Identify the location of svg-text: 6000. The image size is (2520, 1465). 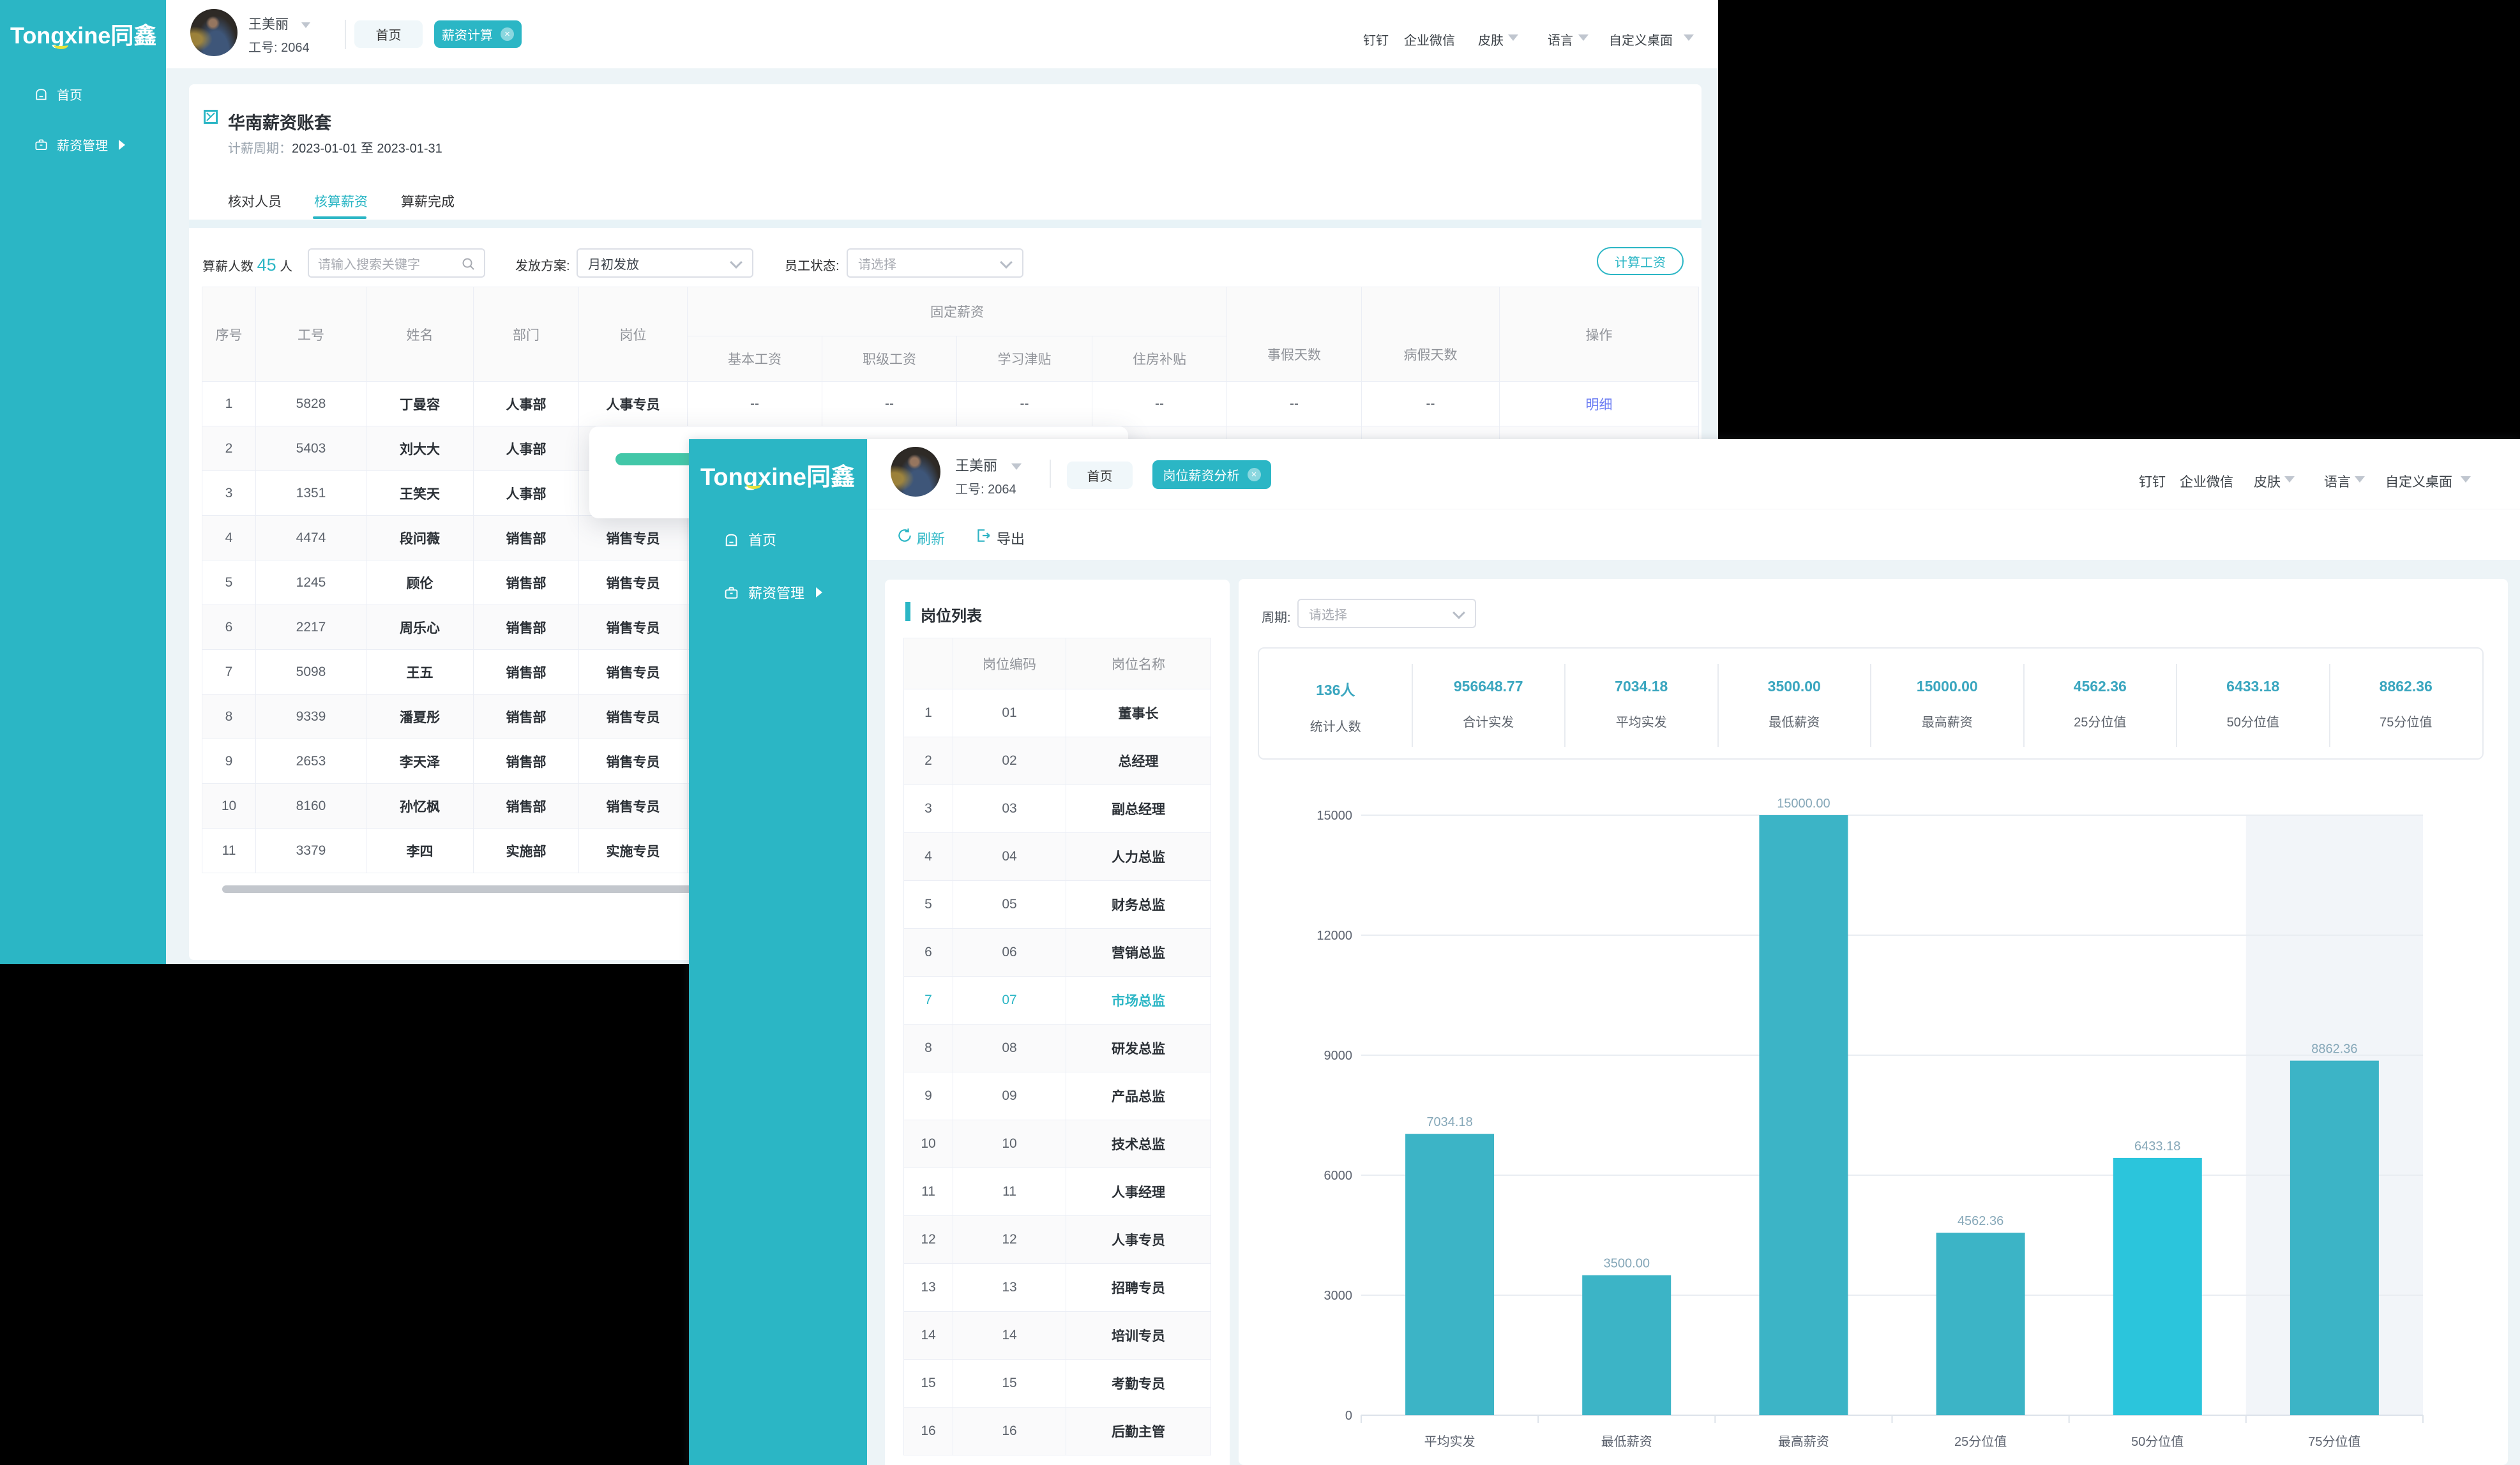
(1338, 1176).